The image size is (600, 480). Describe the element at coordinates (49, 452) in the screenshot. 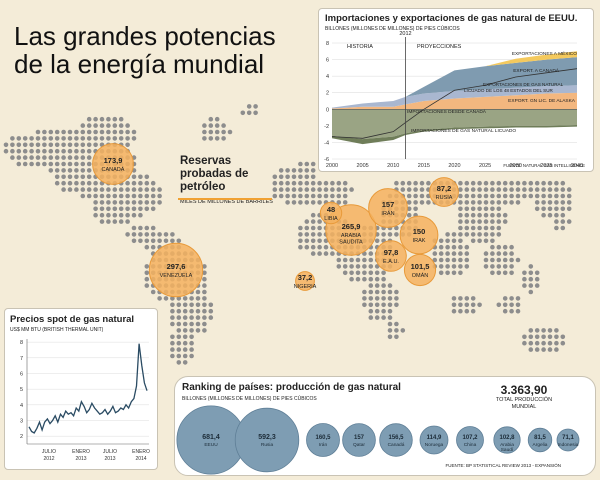

I see `spot-xtick-label: JULIO` at that location.